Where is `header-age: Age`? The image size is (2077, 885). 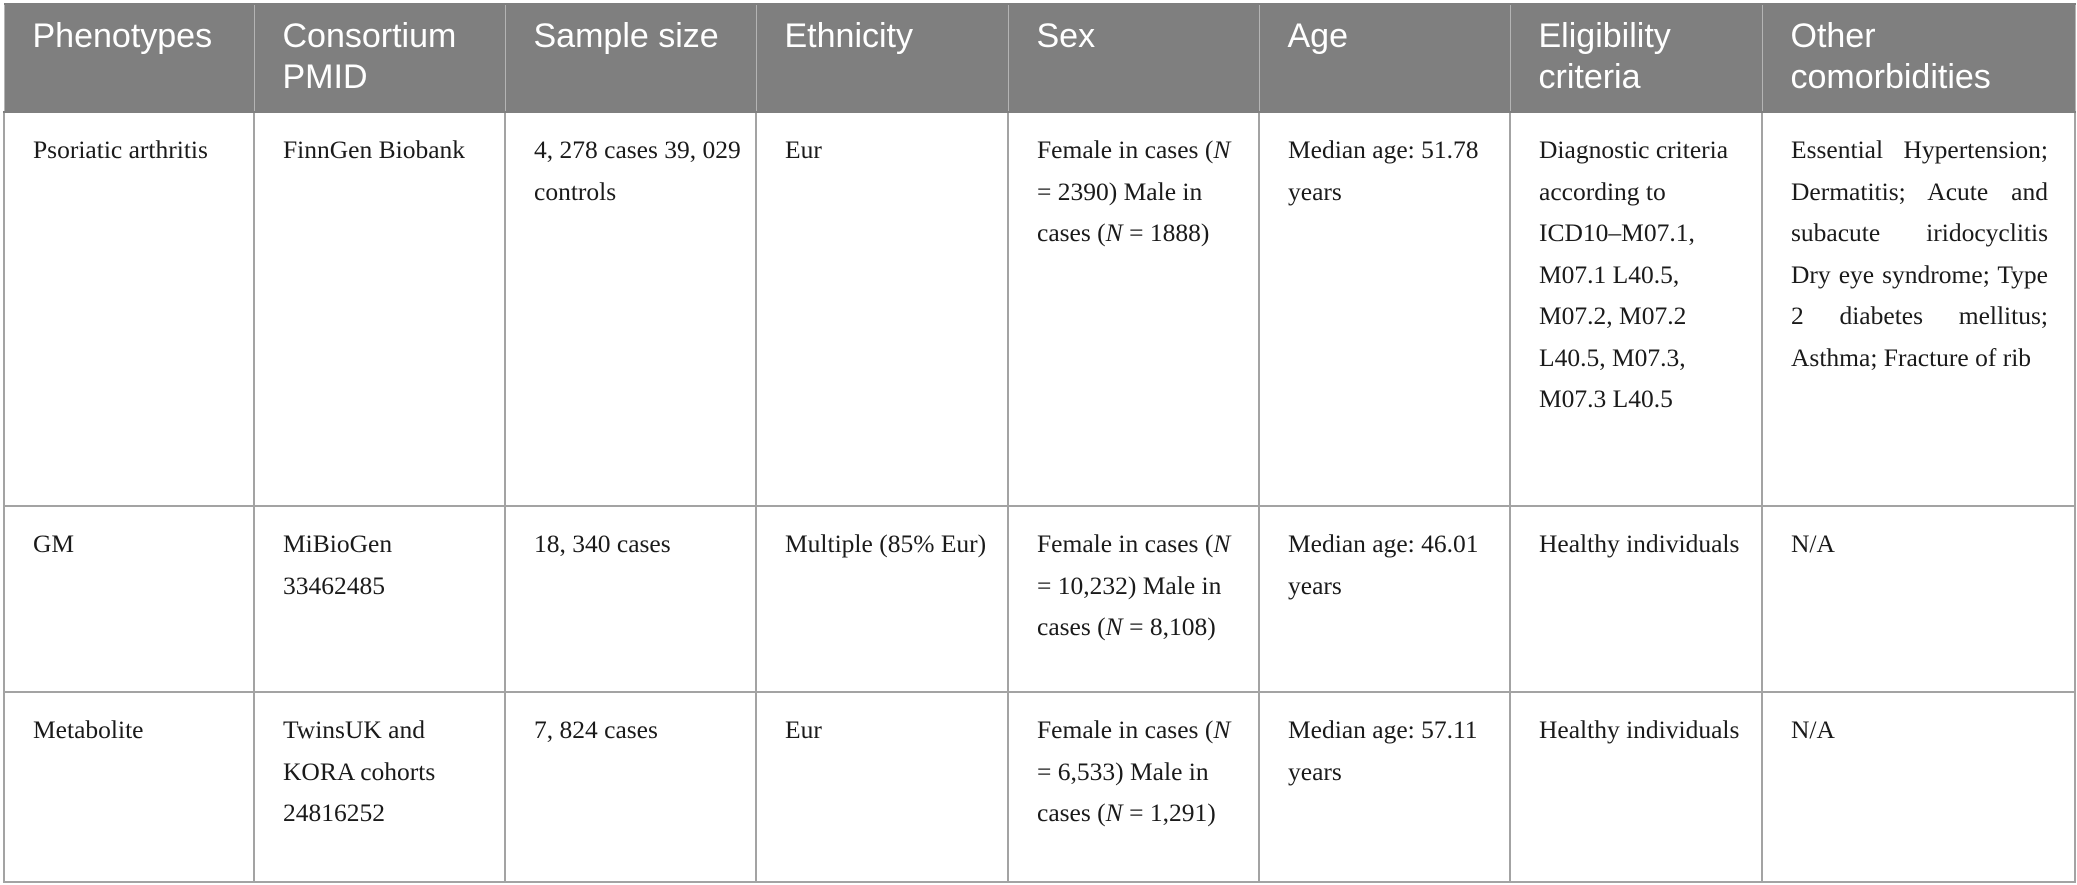
header-age: Age is located at coordinates (1384, 58).